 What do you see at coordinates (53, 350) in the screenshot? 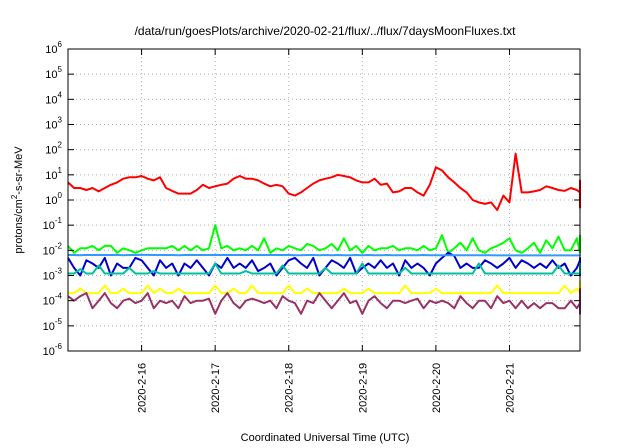
I see `y-tick-label: 10⁻⁶` at bounding box center [53, 350].